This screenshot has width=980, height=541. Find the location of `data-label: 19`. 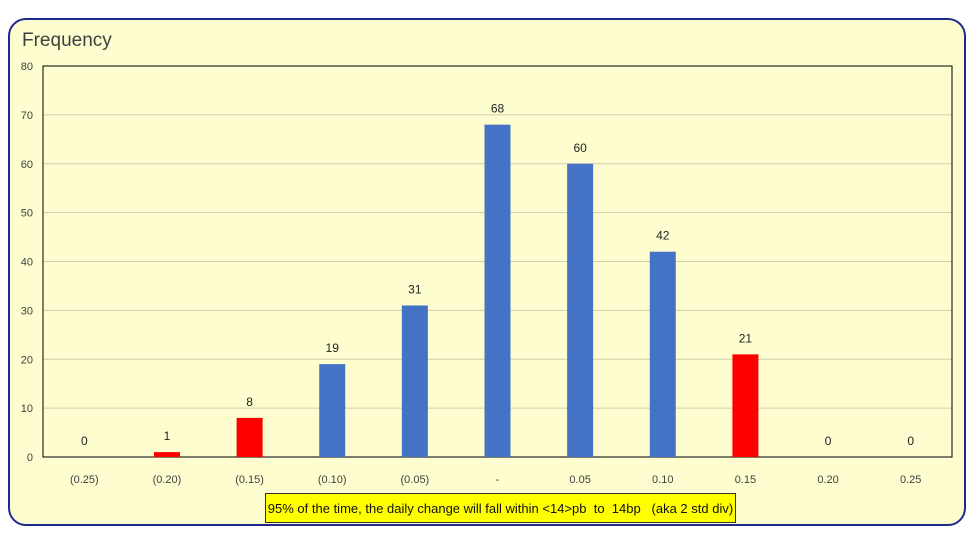

data-label: 19 is located at coordinates (333, 348).